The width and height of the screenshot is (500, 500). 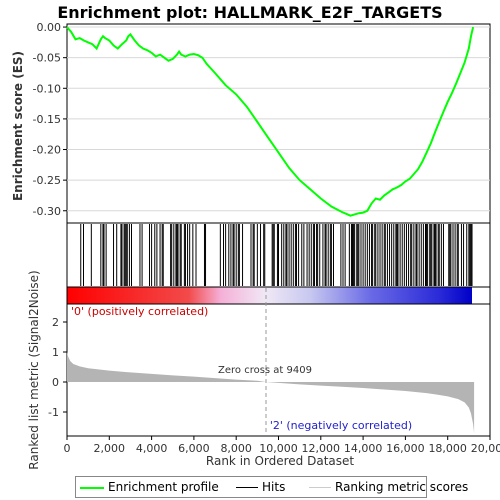 I want to click on metric-x-tick-label: 16,000, so click(x=405, y=448).